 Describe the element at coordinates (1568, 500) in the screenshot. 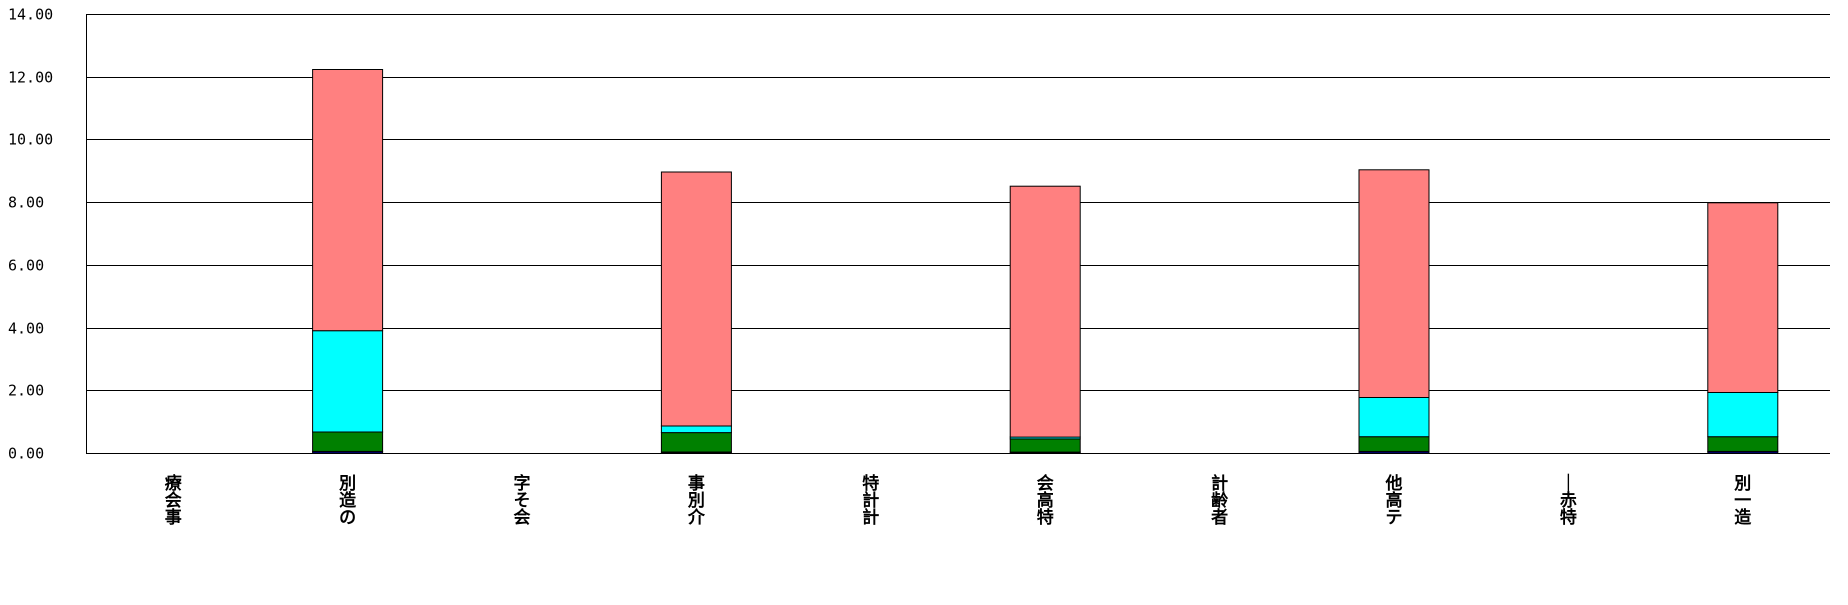

I see `x-tick-label: ｜赤特` at that location.